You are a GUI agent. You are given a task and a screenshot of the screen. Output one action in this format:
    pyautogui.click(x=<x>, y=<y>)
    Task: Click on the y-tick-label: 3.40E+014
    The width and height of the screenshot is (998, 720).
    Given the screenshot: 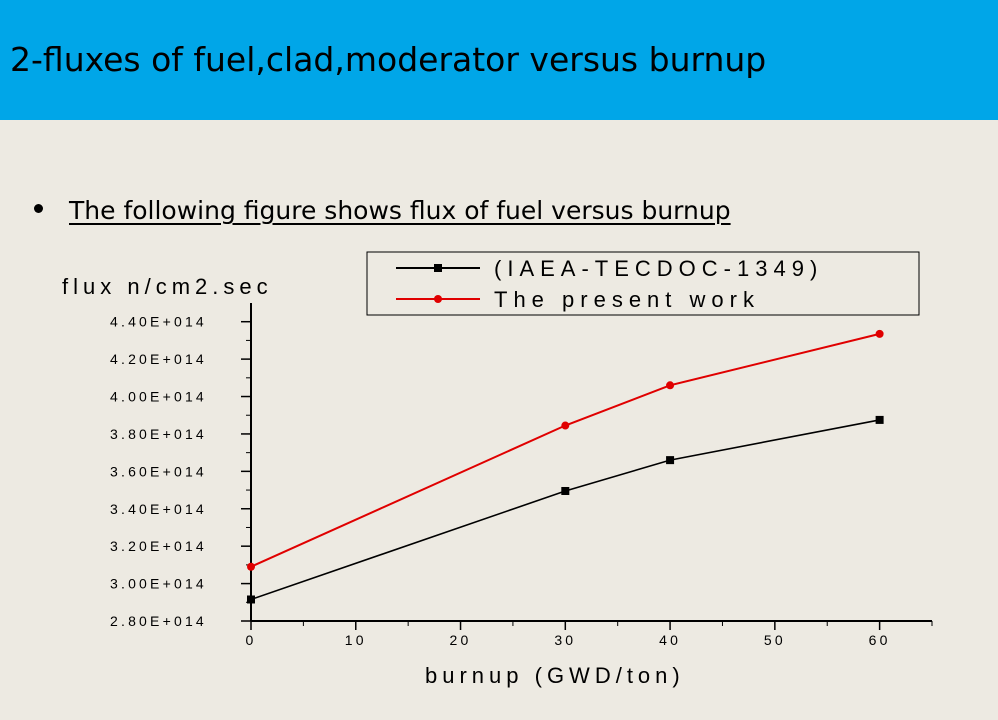 What is the action you would take?
    pyautogui.click(x=158, y=509)
    